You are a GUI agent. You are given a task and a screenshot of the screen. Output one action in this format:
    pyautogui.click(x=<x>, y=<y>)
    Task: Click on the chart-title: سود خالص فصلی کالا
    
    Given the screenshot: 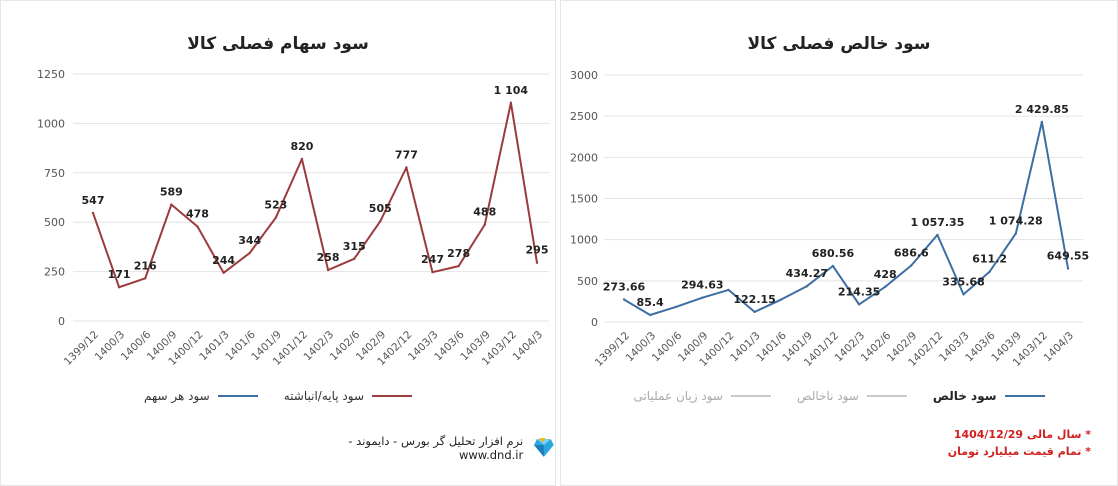 What is the action you would take?
    pyautogui.click(x=839, y=44)
    